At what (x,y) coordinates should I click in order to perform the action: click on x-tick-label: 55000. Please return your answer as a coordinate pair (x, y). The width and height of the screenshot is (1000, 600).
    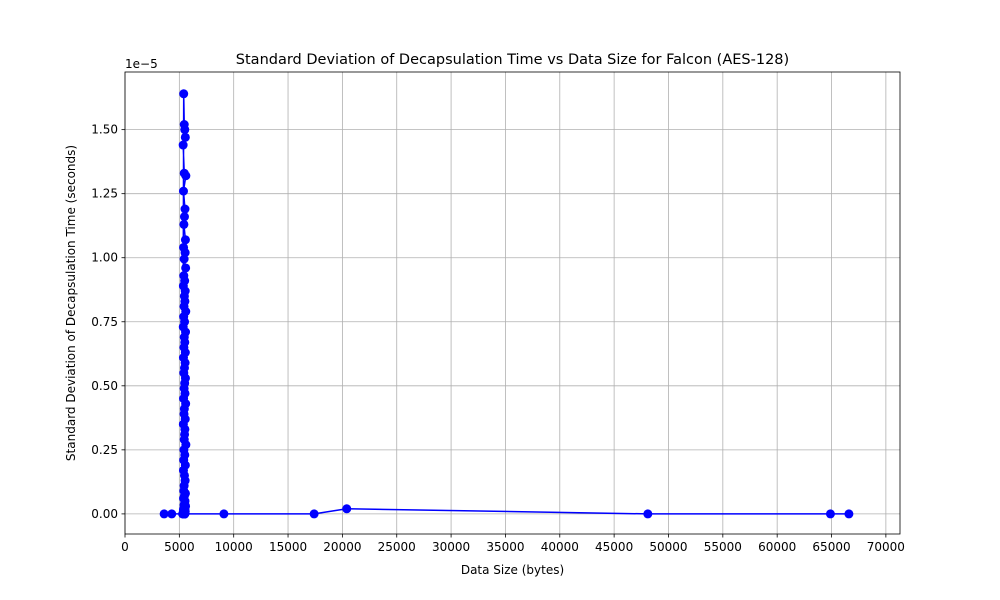
    Looking at the image, I should click on (723, 547).